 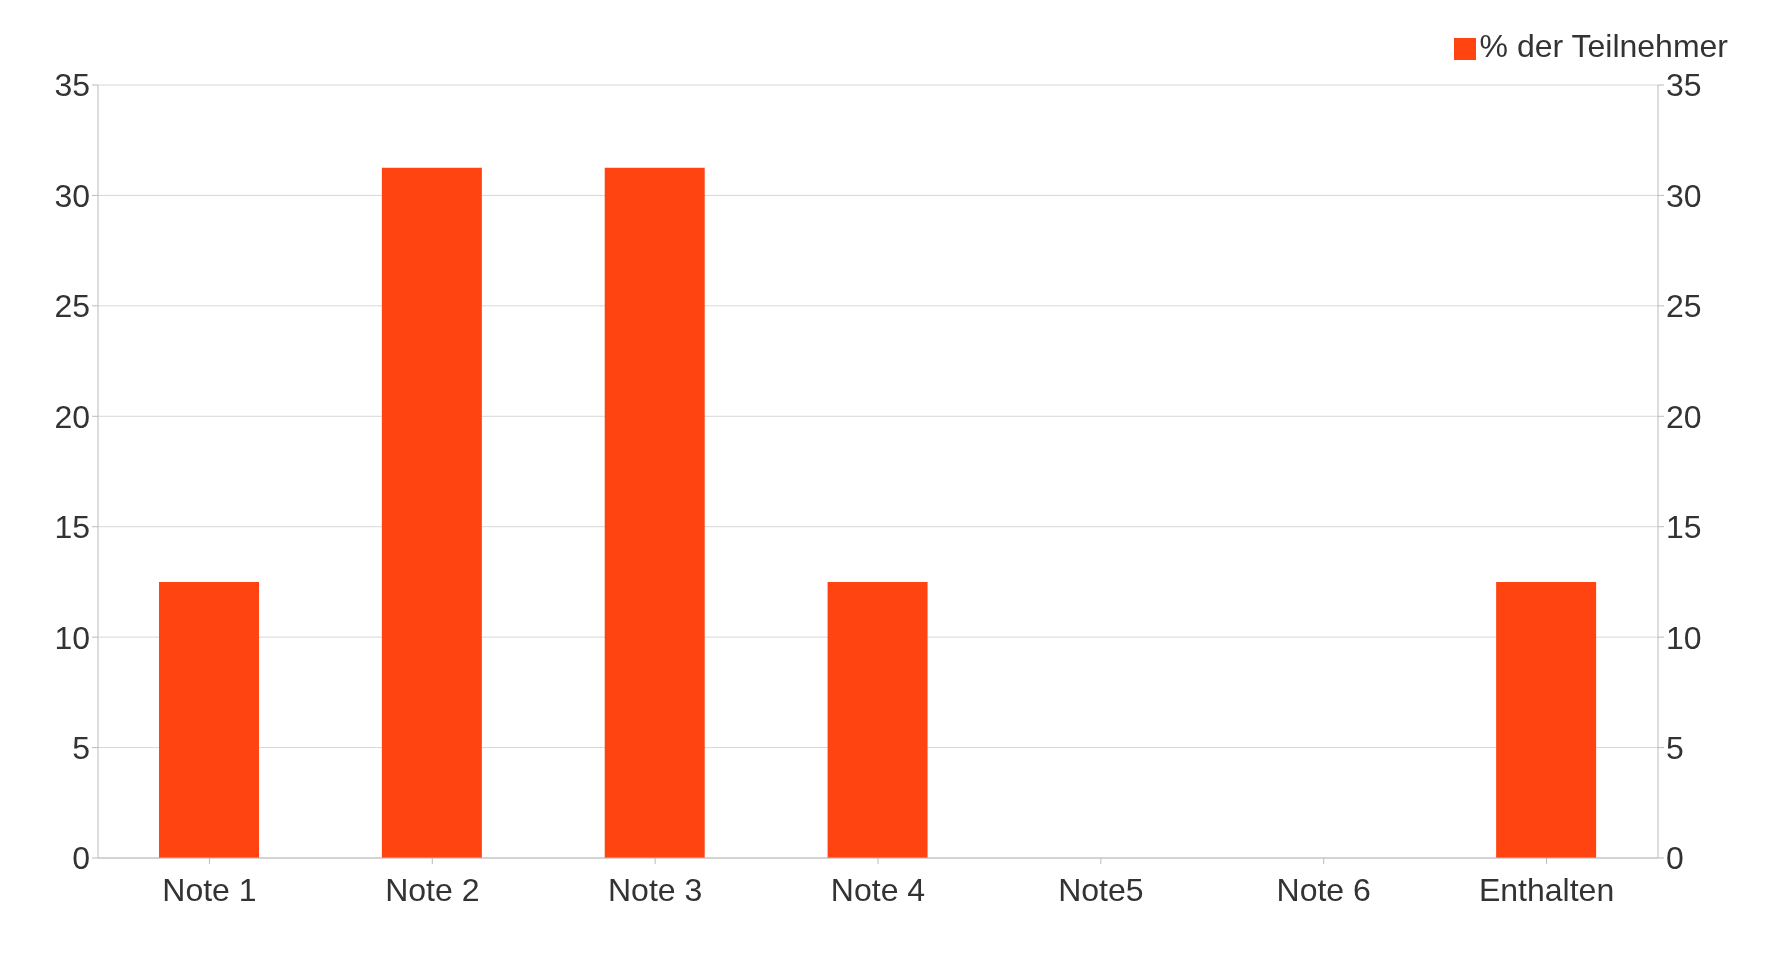 I want to click on x-tick-label: Note 4, so click(x=878, y=889).